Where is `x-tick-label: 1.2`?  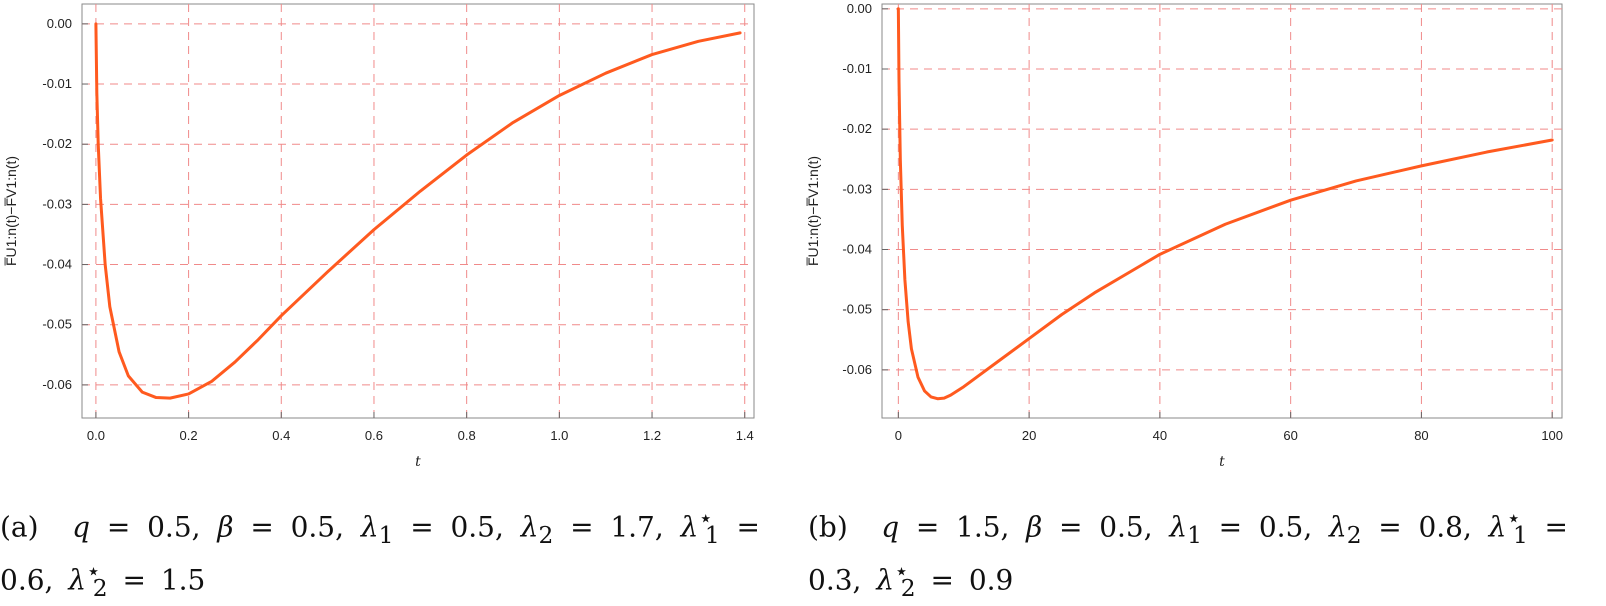
x-tick-label: 1.2 is located at coordinates (652, 435).